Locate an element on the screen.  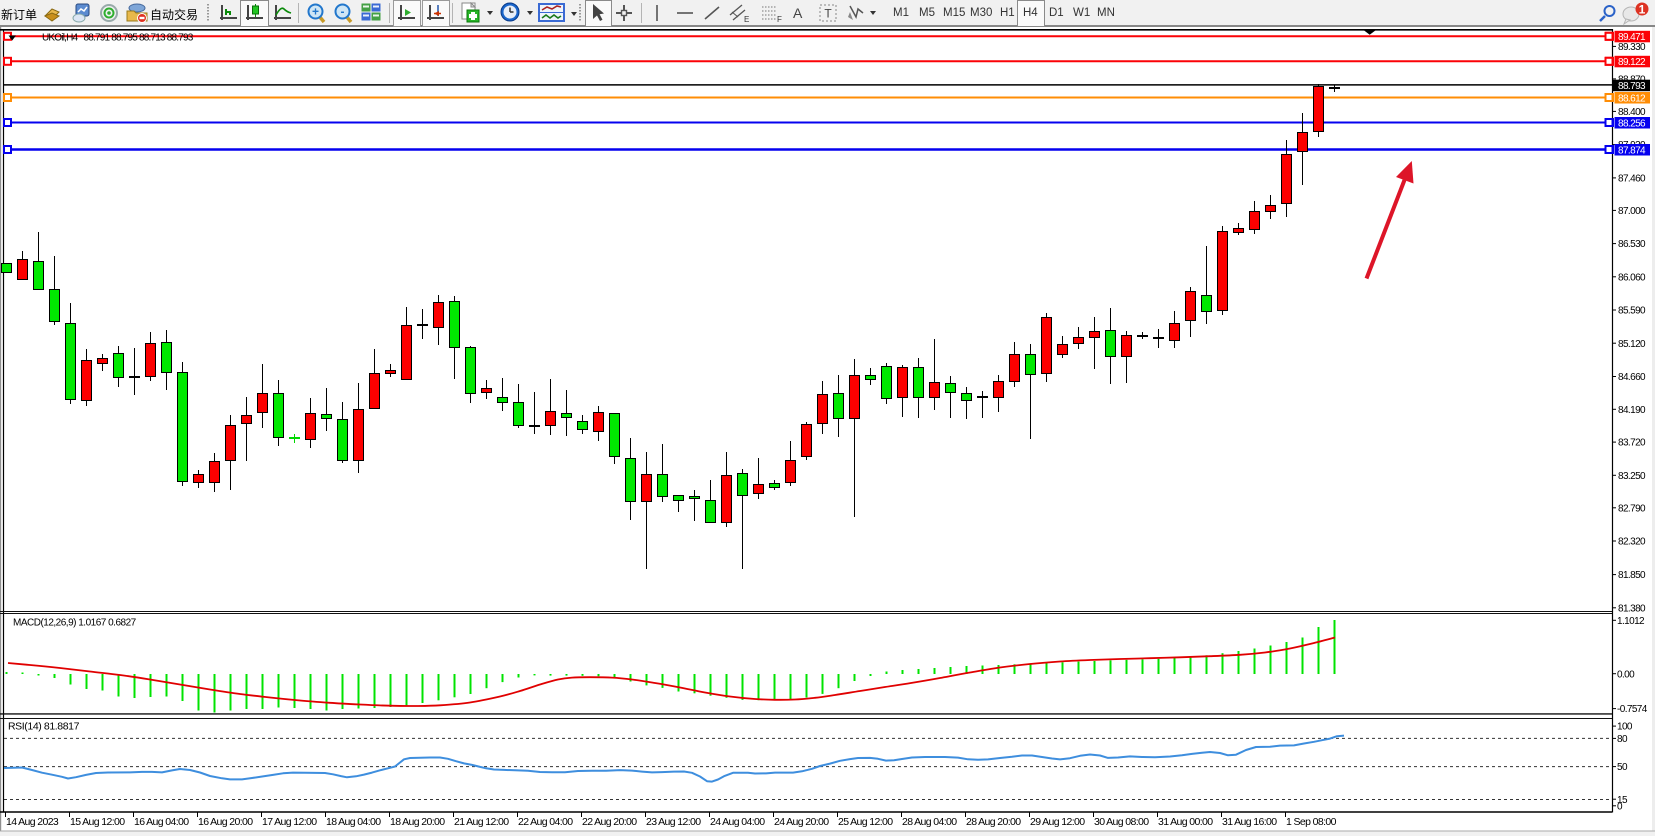
svg-text: 83.720 is located at coordinates (1632, 443).